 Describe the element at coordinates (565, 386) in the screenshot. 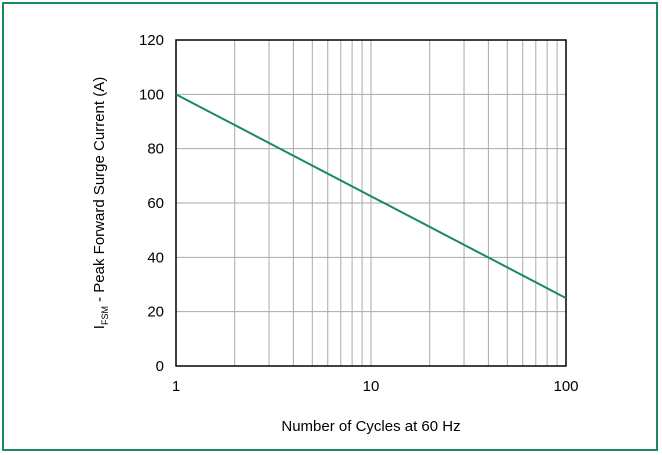

I see `x-tick-label: 100` at that location.